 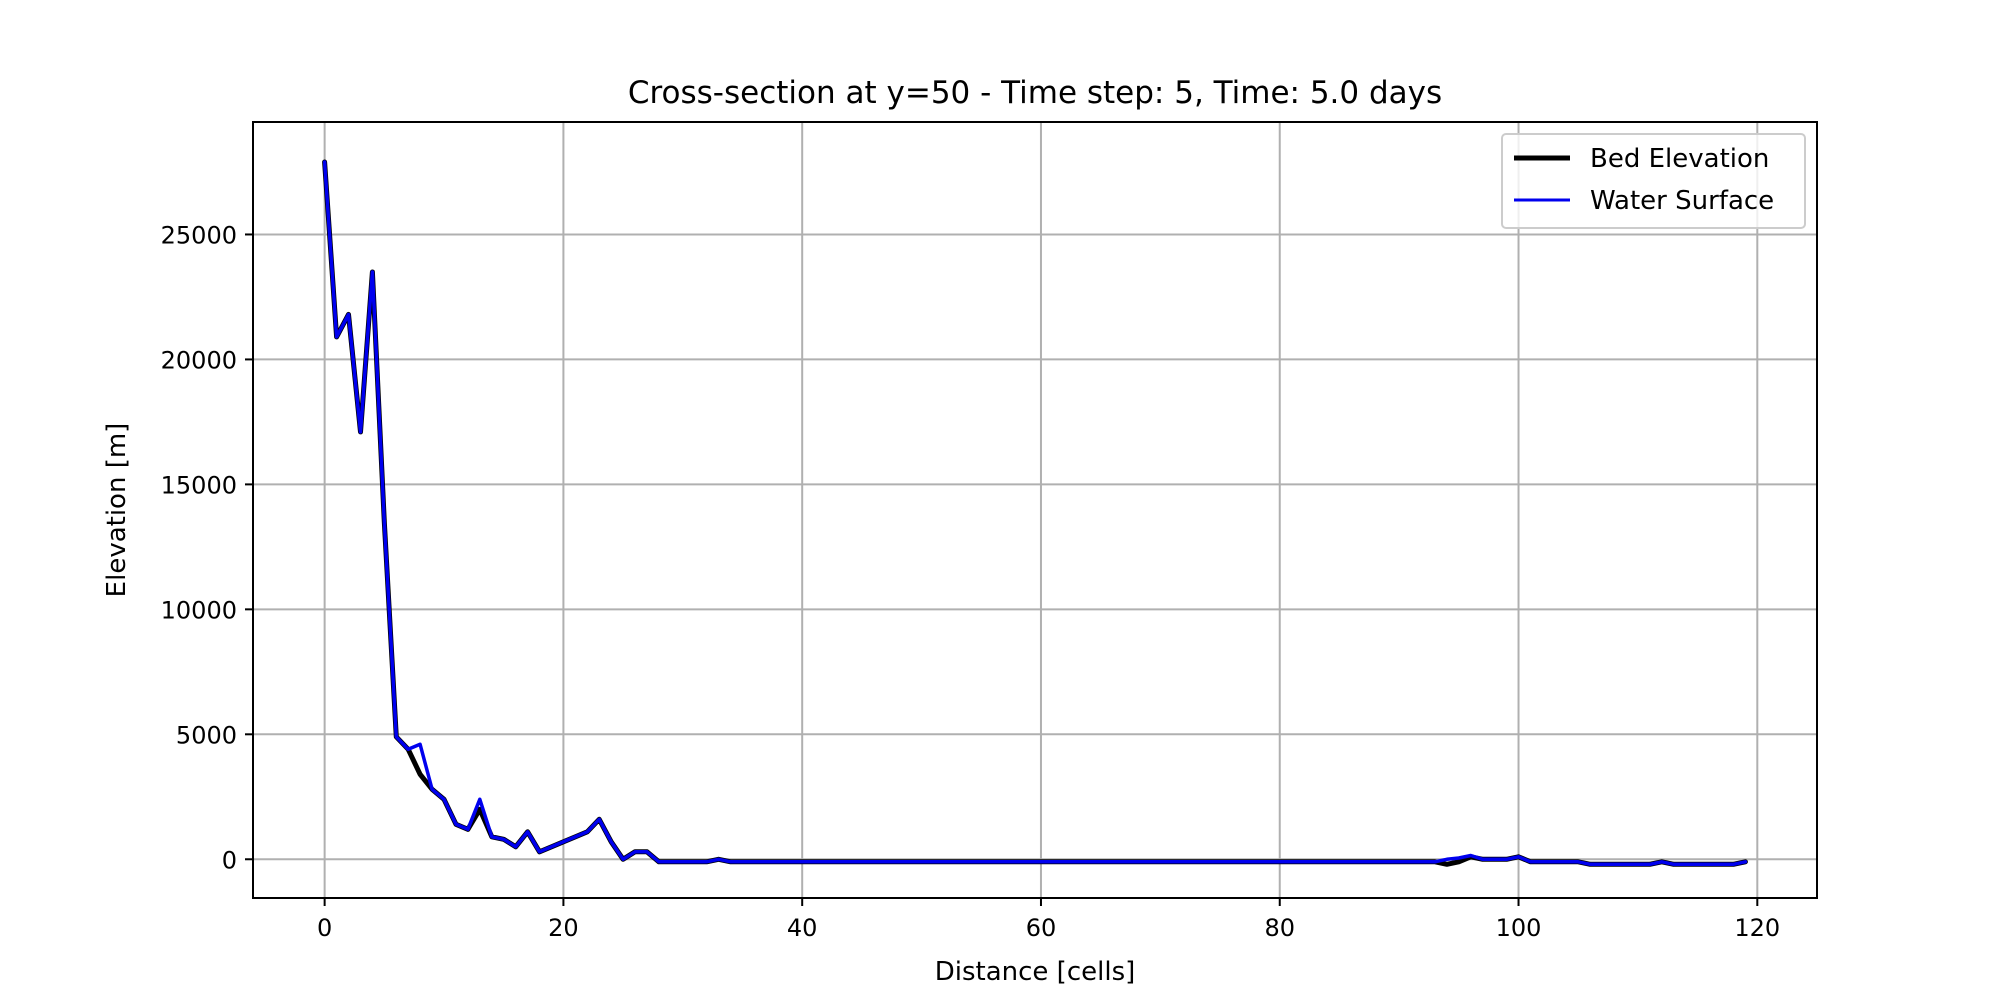 I want to click on legend: Bed Elevation Water Surface, so click(x=1653, y=181).